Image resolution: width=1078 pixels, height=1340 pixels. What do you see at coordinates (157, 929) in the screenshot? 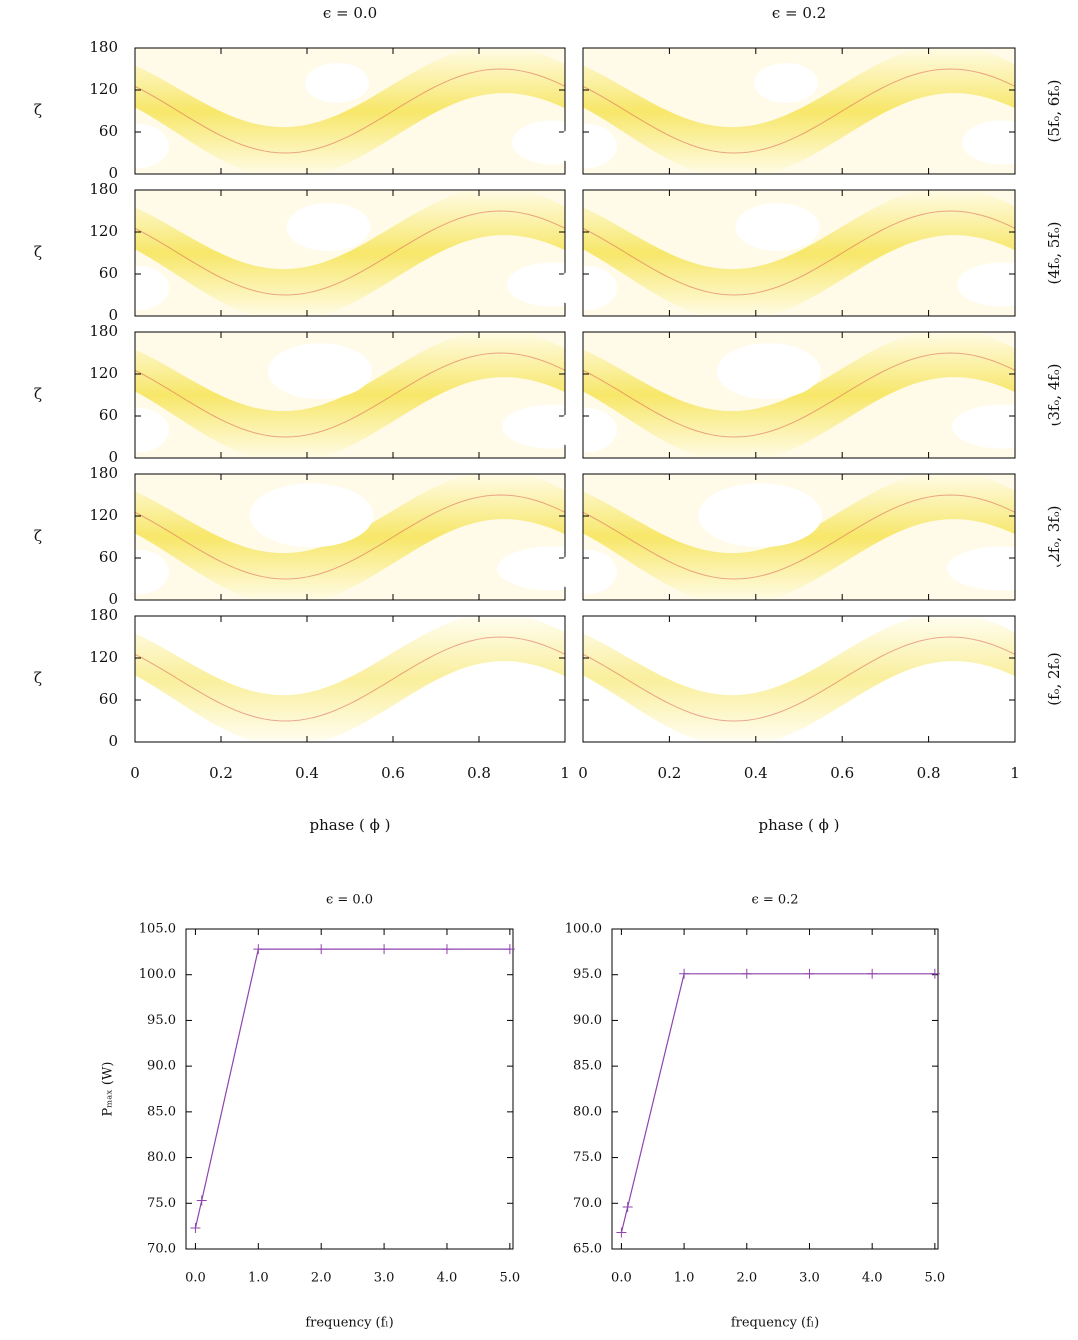
I see `y-tick-label: 105.0` at bounding box center [157, 929].